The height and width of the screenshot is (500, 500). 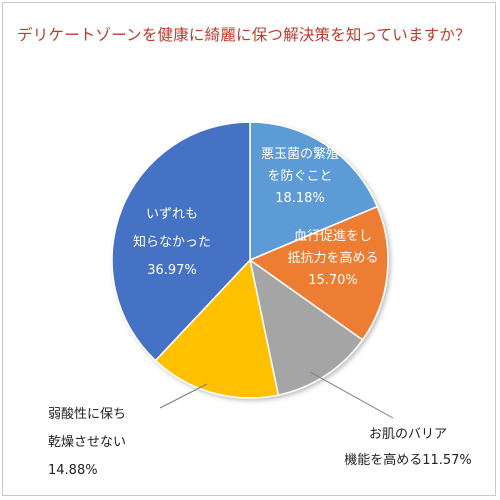 I want to click on slice-label-4: 弱酸性に保ち乾燥させない 14.88%, so click(x=87, y=442).